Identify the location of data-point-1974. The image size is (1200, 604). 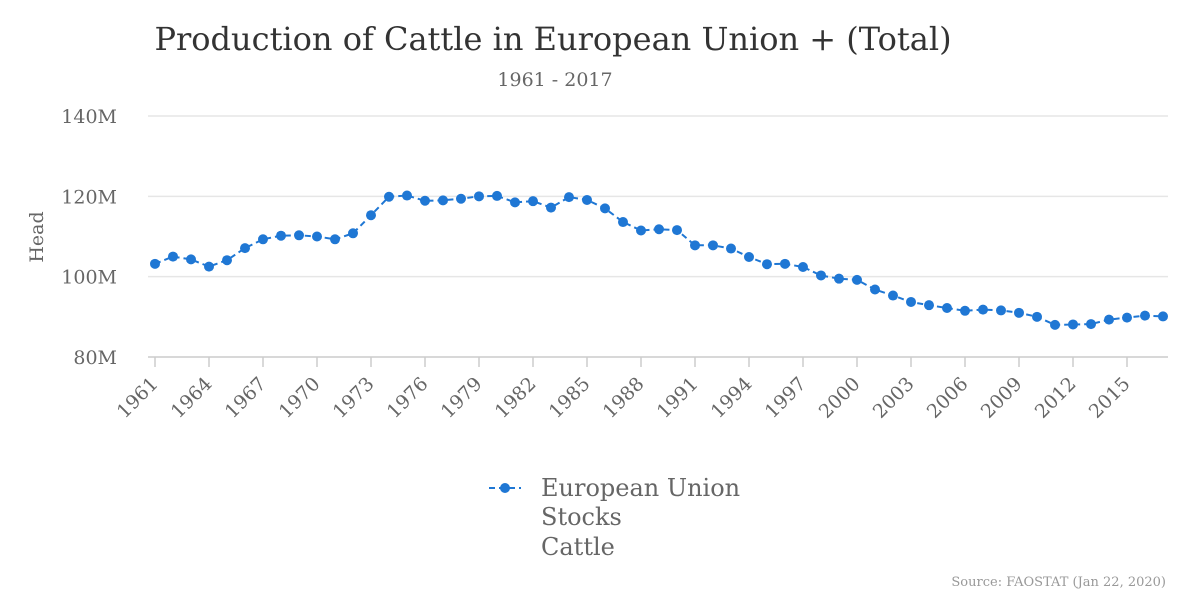
(389, 196).